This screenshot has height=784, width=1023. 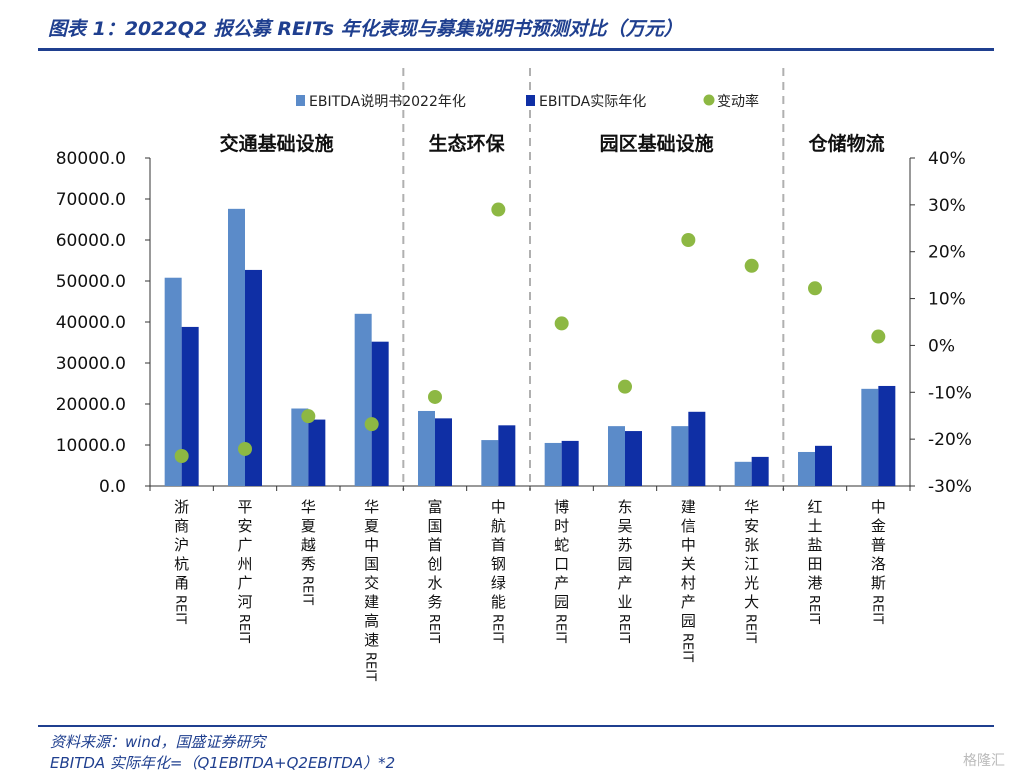 I want to click on x-axis-label-char: 田, so click(x=814, y=564).